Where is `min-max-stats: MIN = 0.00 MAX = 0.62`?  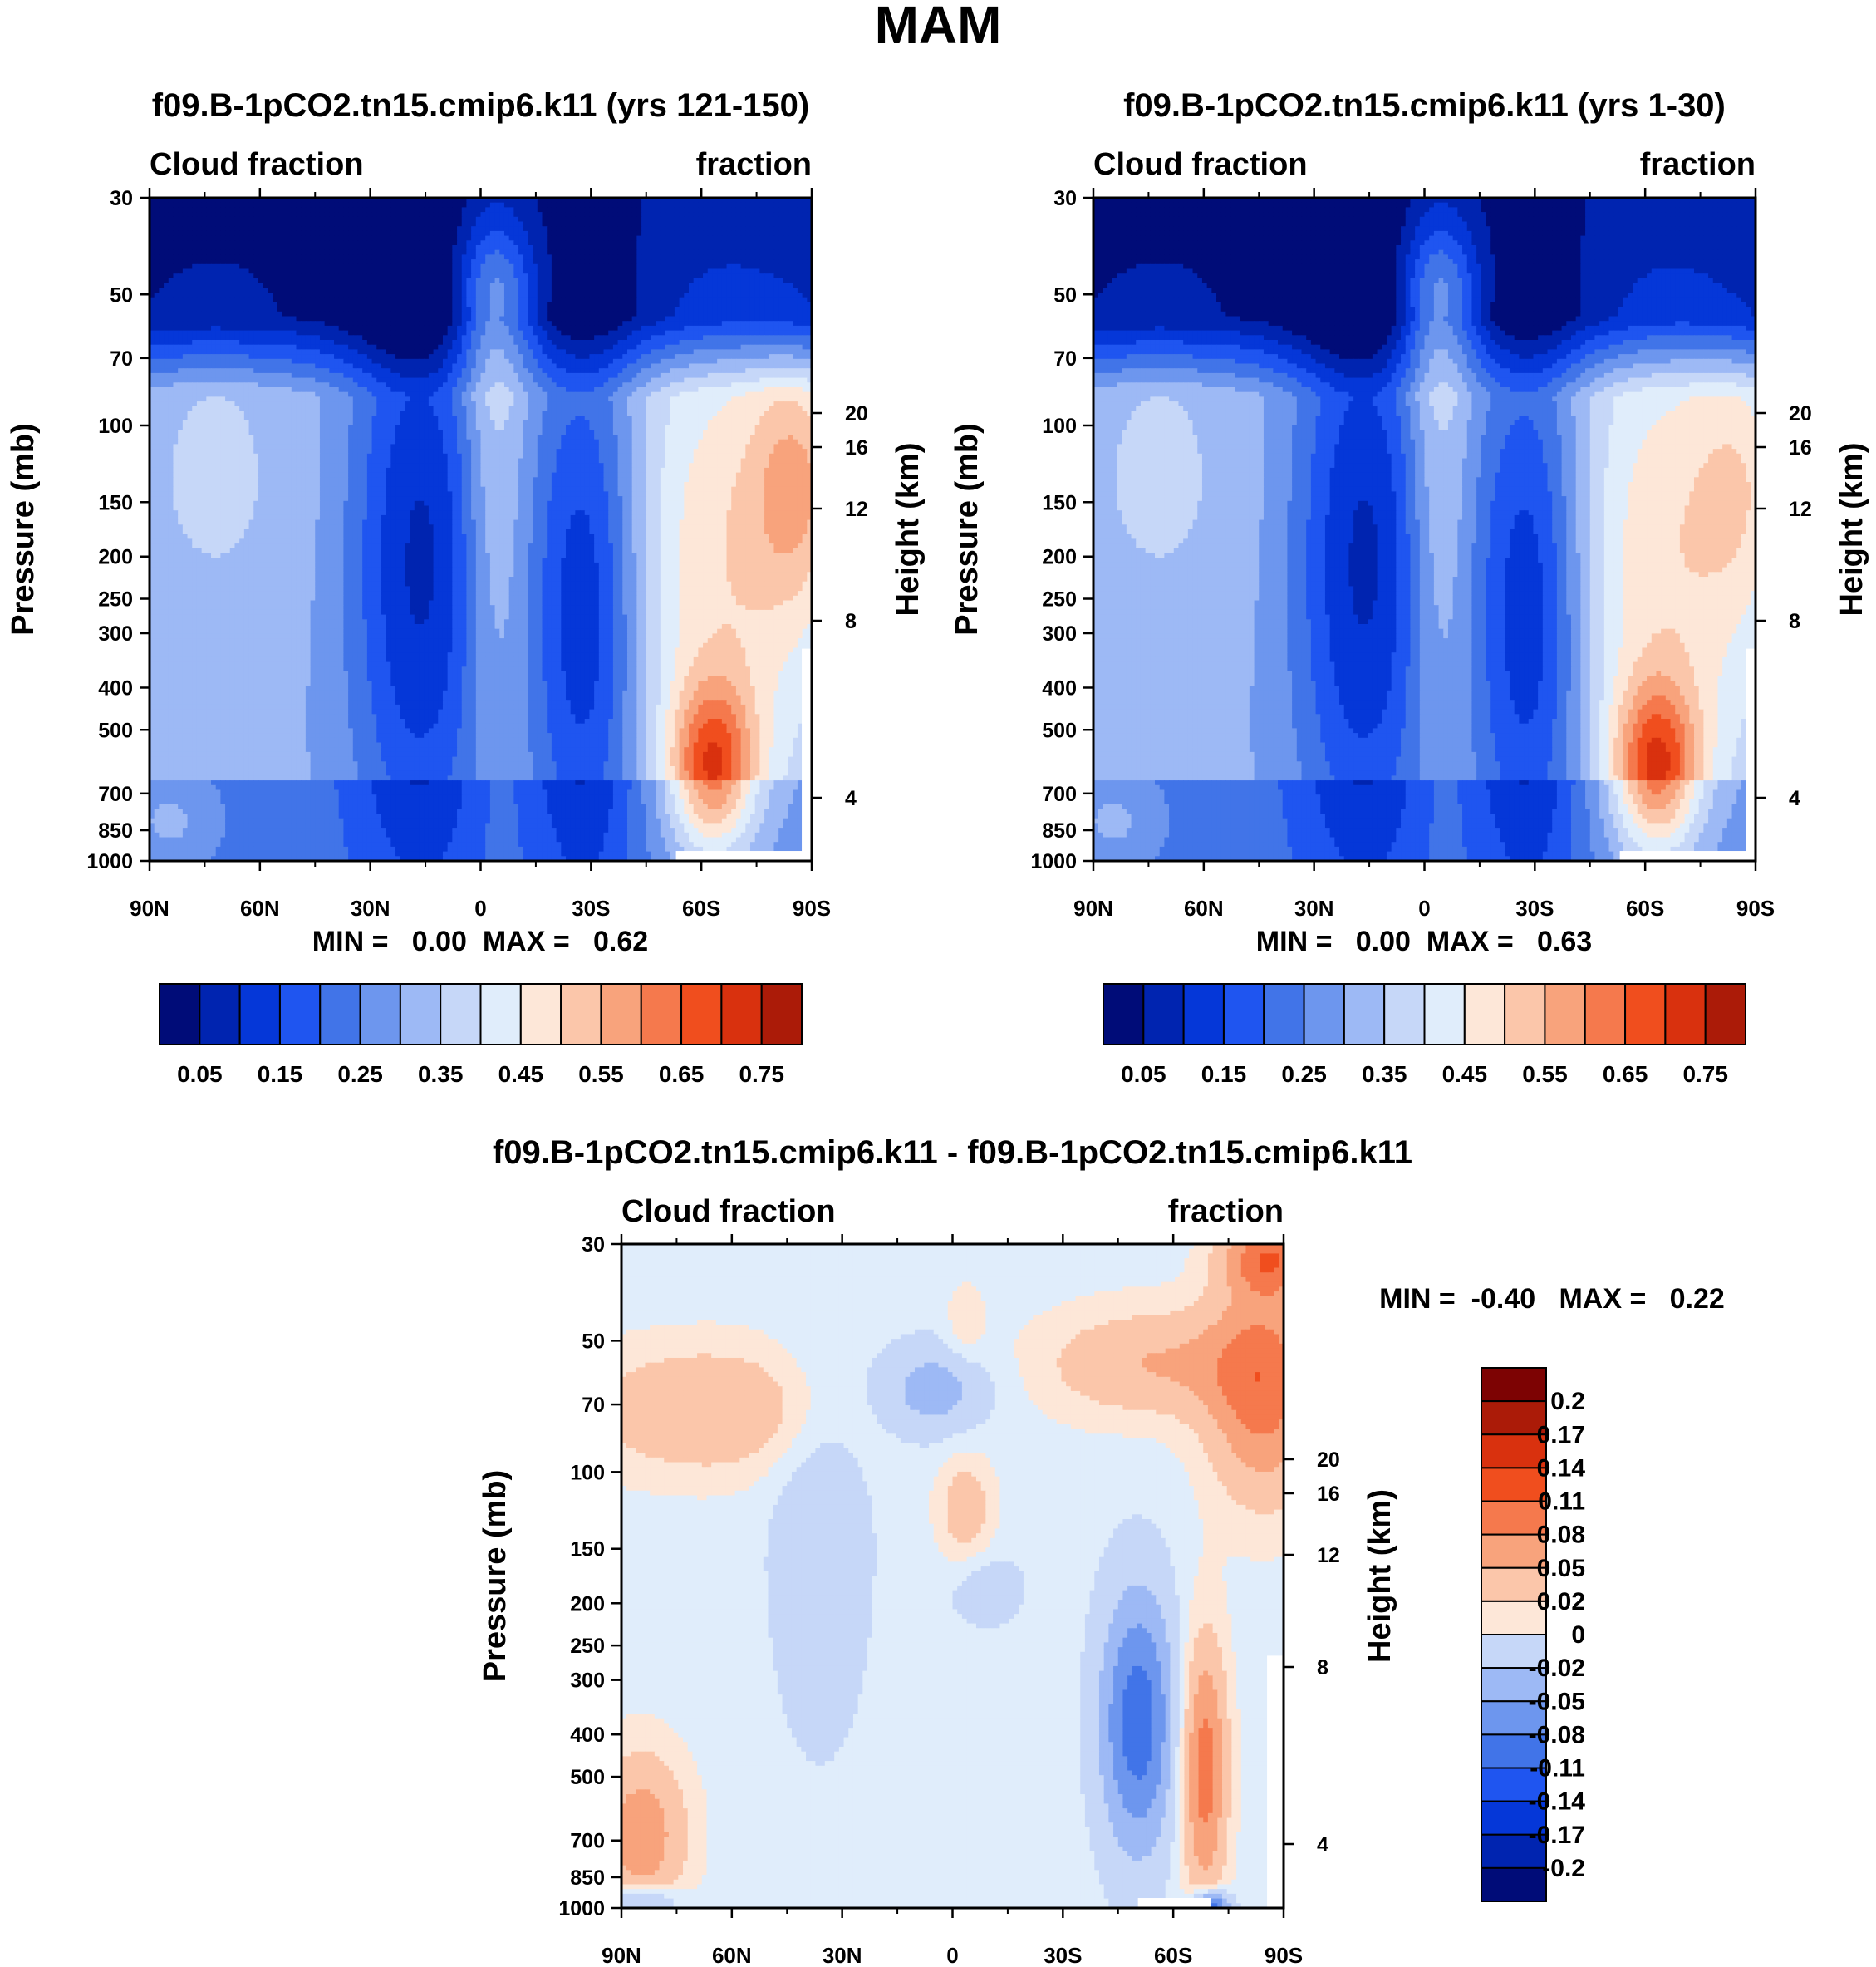 min-max-stats: MIN = 0.00 MAX = 0.62 is located at coordinates (480, 942).